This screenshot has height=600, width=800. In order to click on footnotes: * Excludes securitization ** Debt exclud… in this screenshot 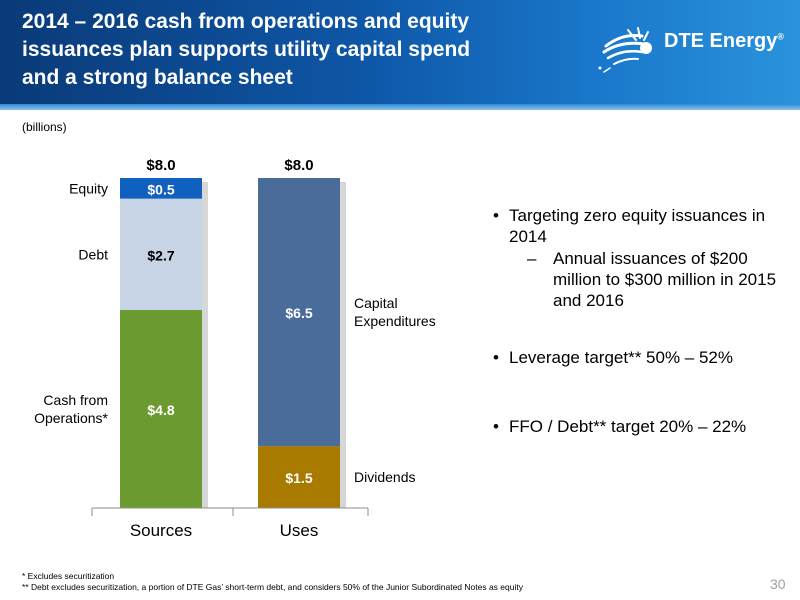, I will do `click(272, 582)`.